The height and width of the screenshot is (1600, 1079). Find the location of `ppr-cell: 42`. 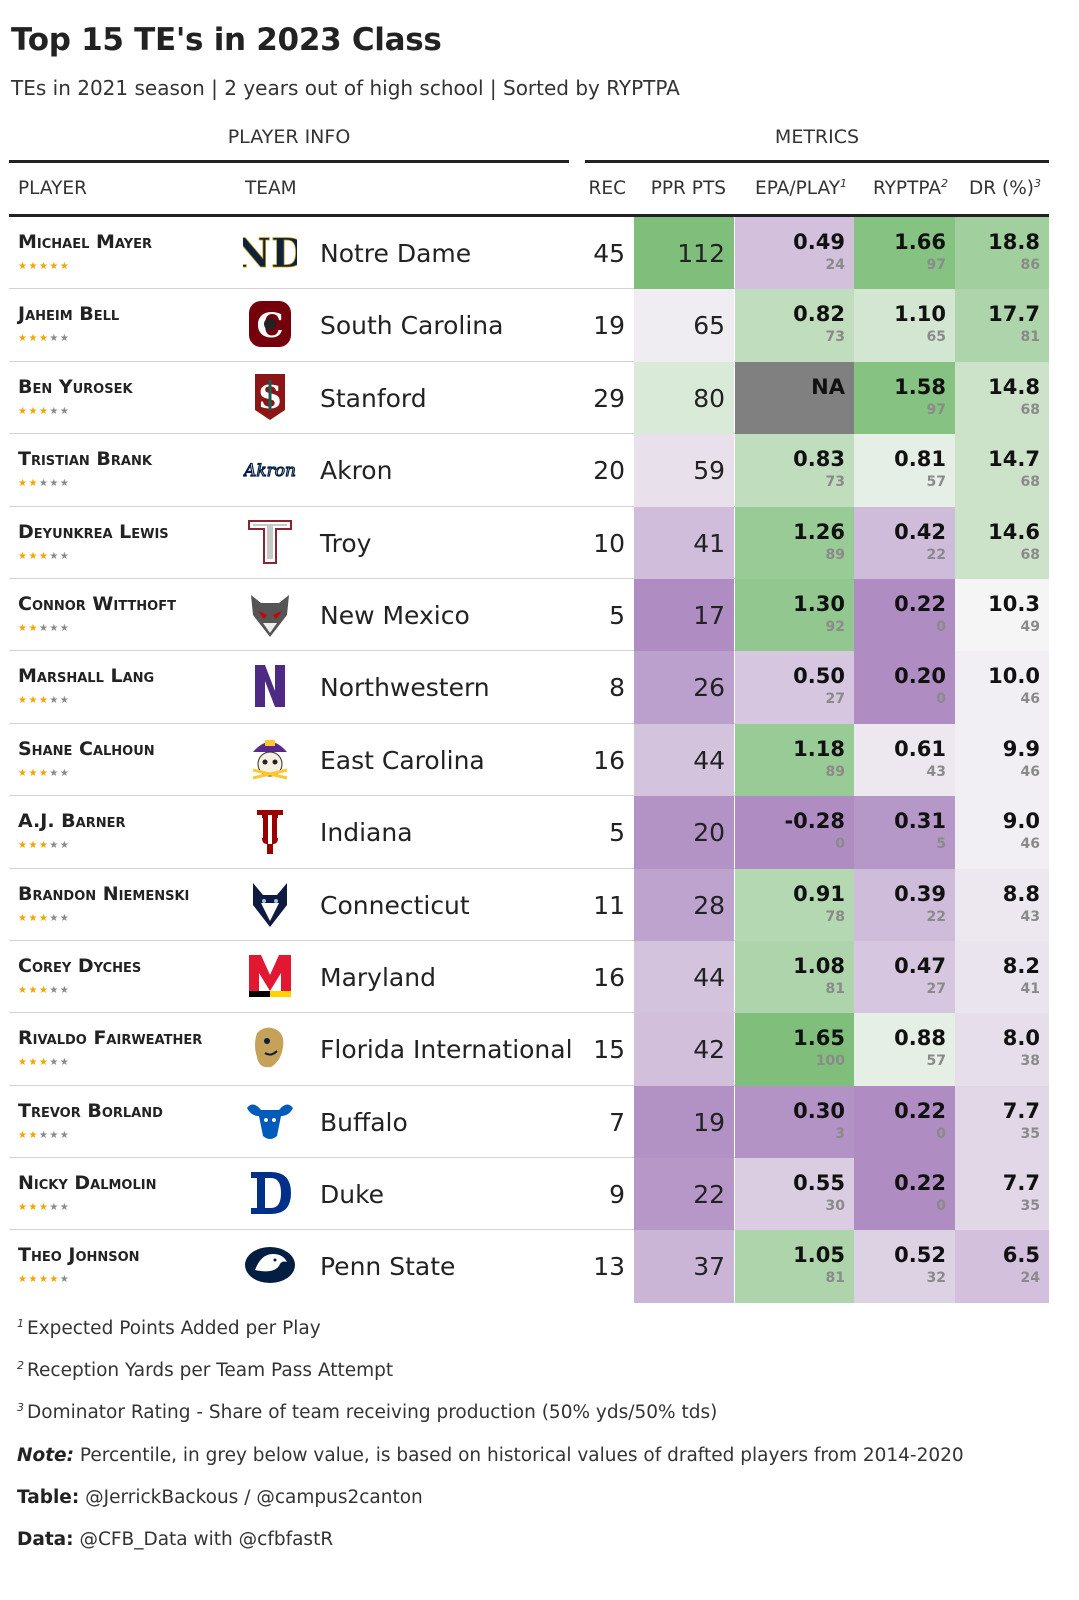

ppr-cell: 42 is located at coordinates (684, 1049).